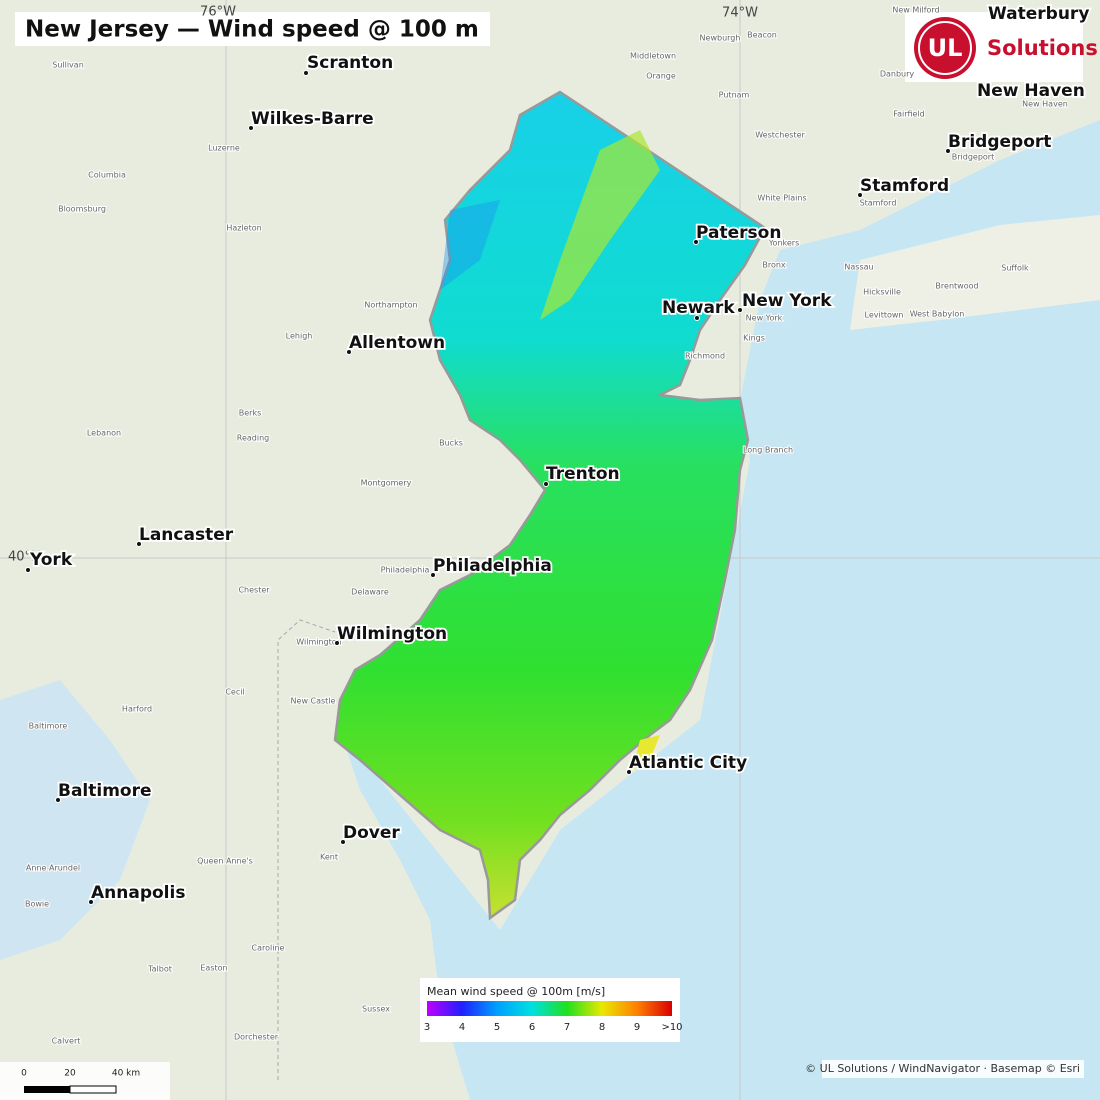 Image resolution: width=1100 pixels, height=1100 pixels. What do you see at coordinates (224, 148) in the screenshot?
I see `place-label: Luzerne` at bounding box center [224, 148].